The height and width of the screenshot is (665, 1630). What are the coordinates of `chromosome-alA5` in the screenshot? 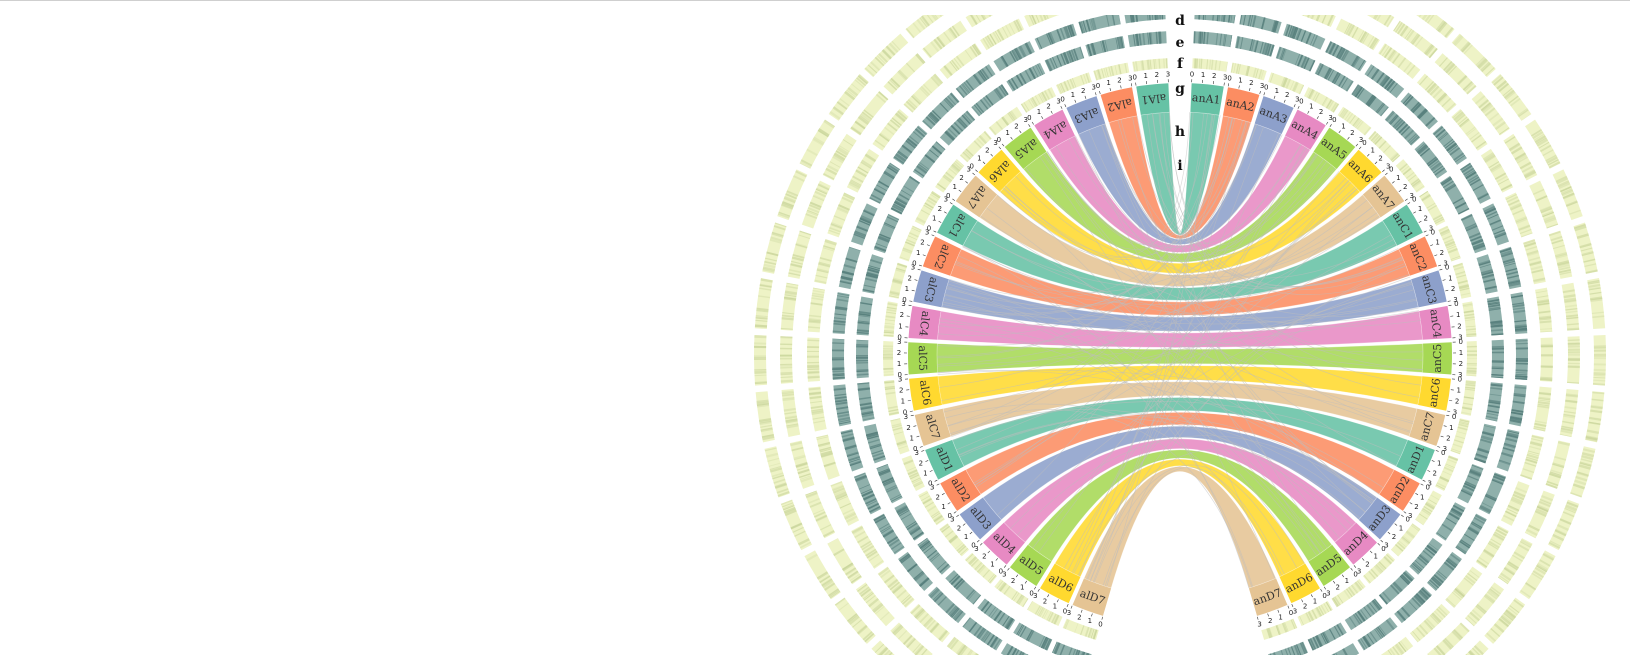 It's located at (1025, 148).